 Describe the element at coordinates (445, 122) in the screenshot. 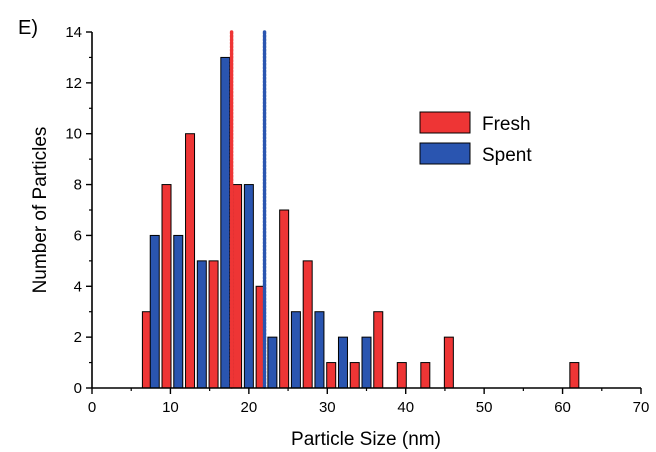

I see `legend-swatch-fresh` at that location.